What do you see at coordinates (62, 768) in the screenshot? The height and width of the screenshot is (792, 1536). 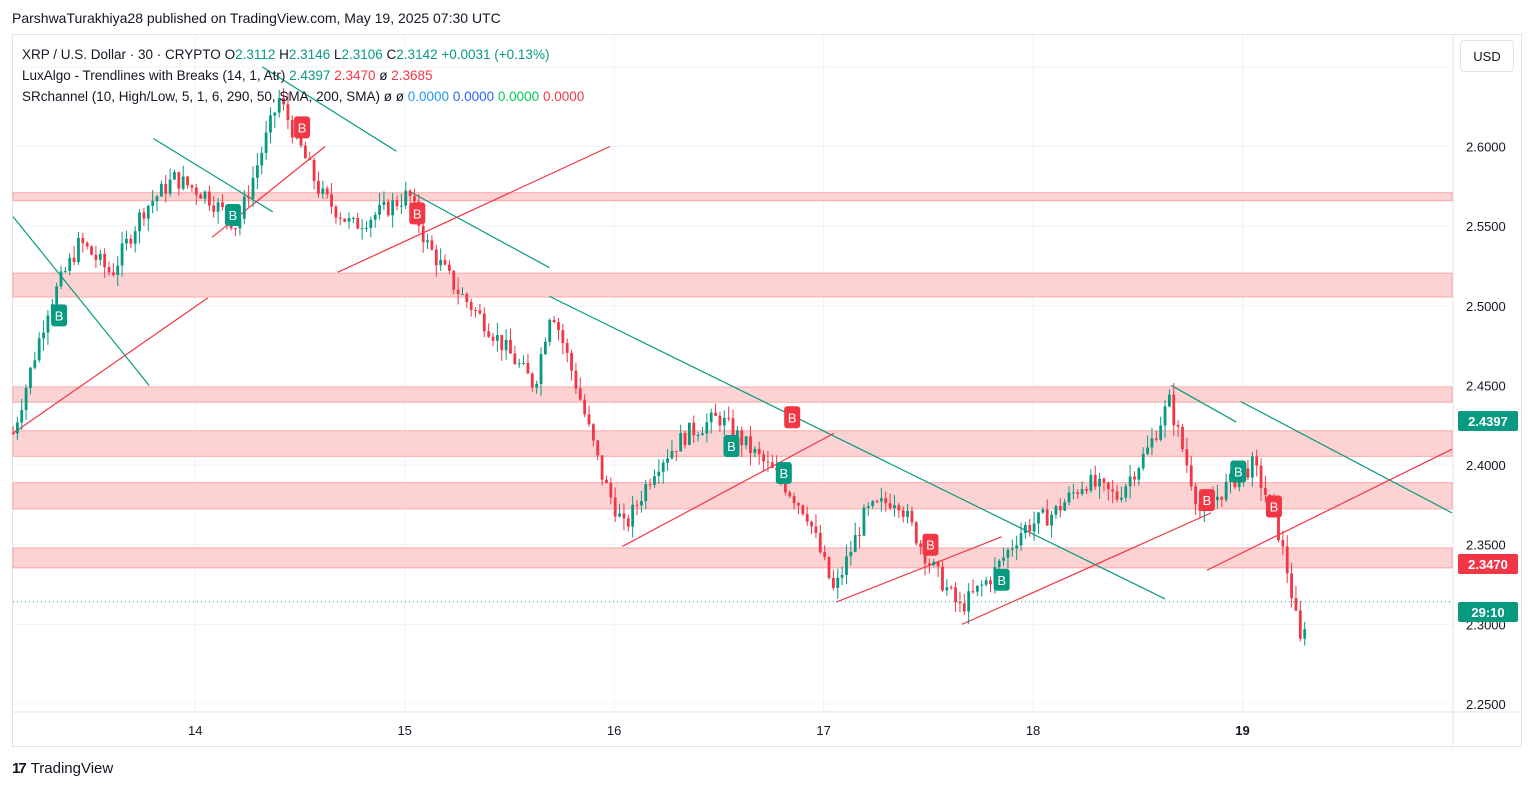 I see `tradingview-logo: 17 TradingView` at bounding box center [62, 768].